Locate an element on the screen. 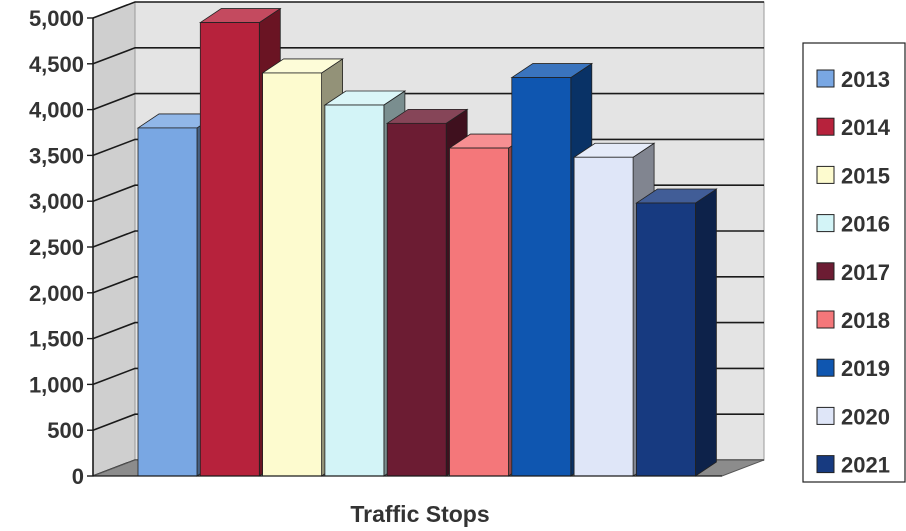 The image size is (906, 531). x-axis-label: Traffic Stops is located at coordinates (419, 514).